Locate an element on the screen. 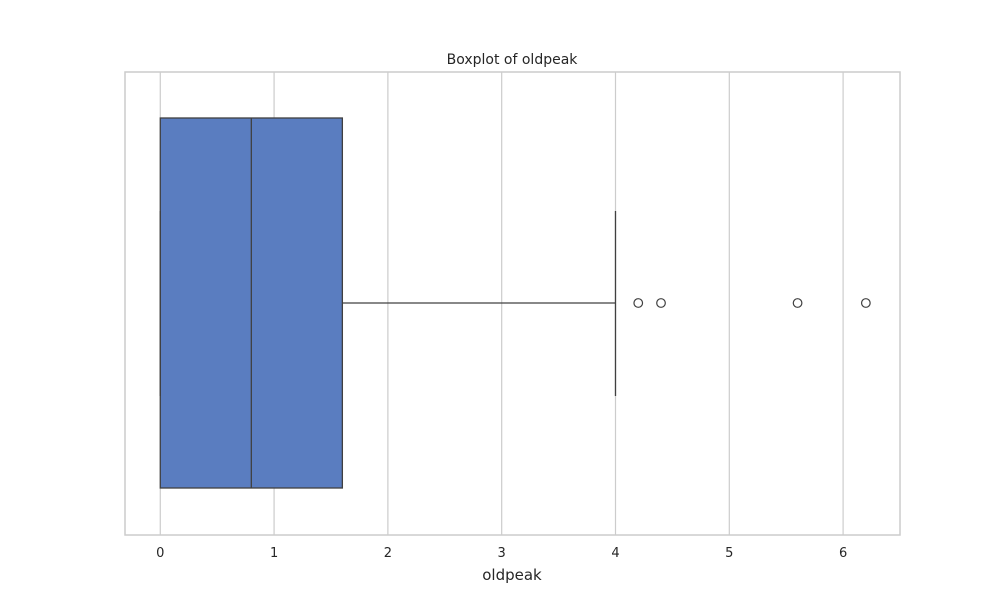 The width and height of the screenshot is (1000, 600). x-tick-label-3: 3 is located at coordinates (502, 553).